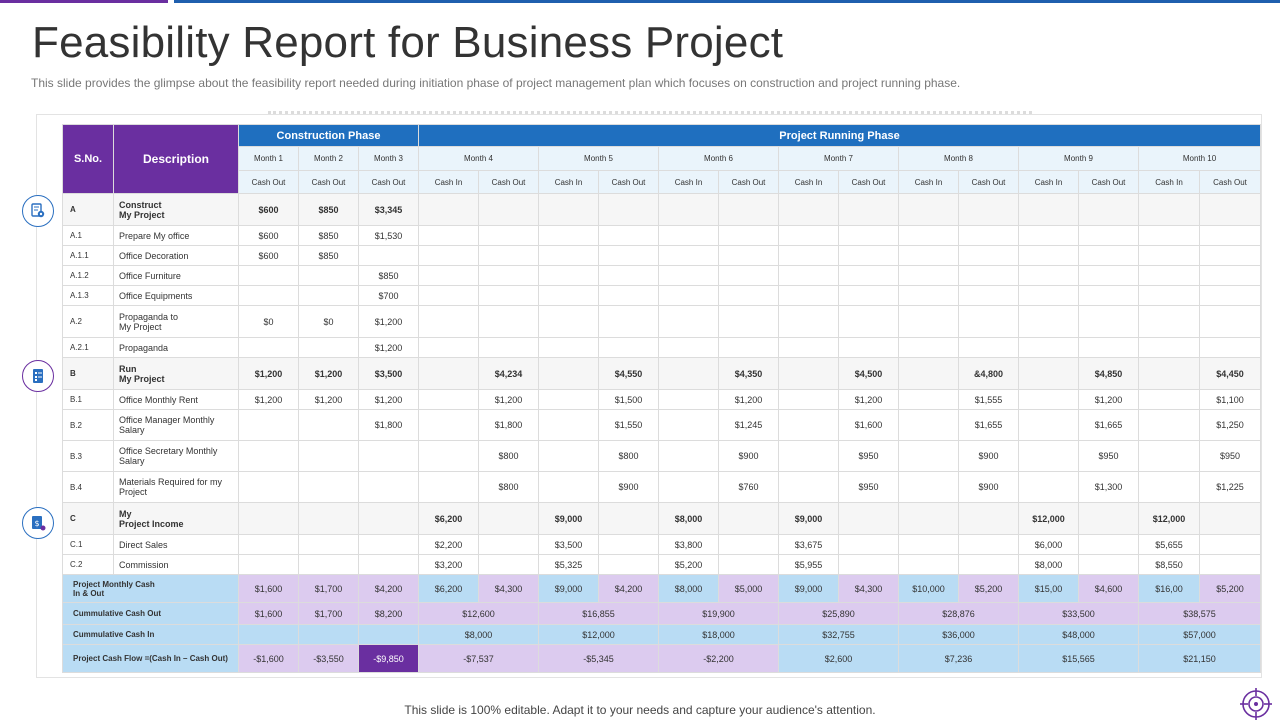  What do you see at coordinates (718, 613) in the screenshot?
I see `summary-value: $19,900` at bounding box center [718, 613].